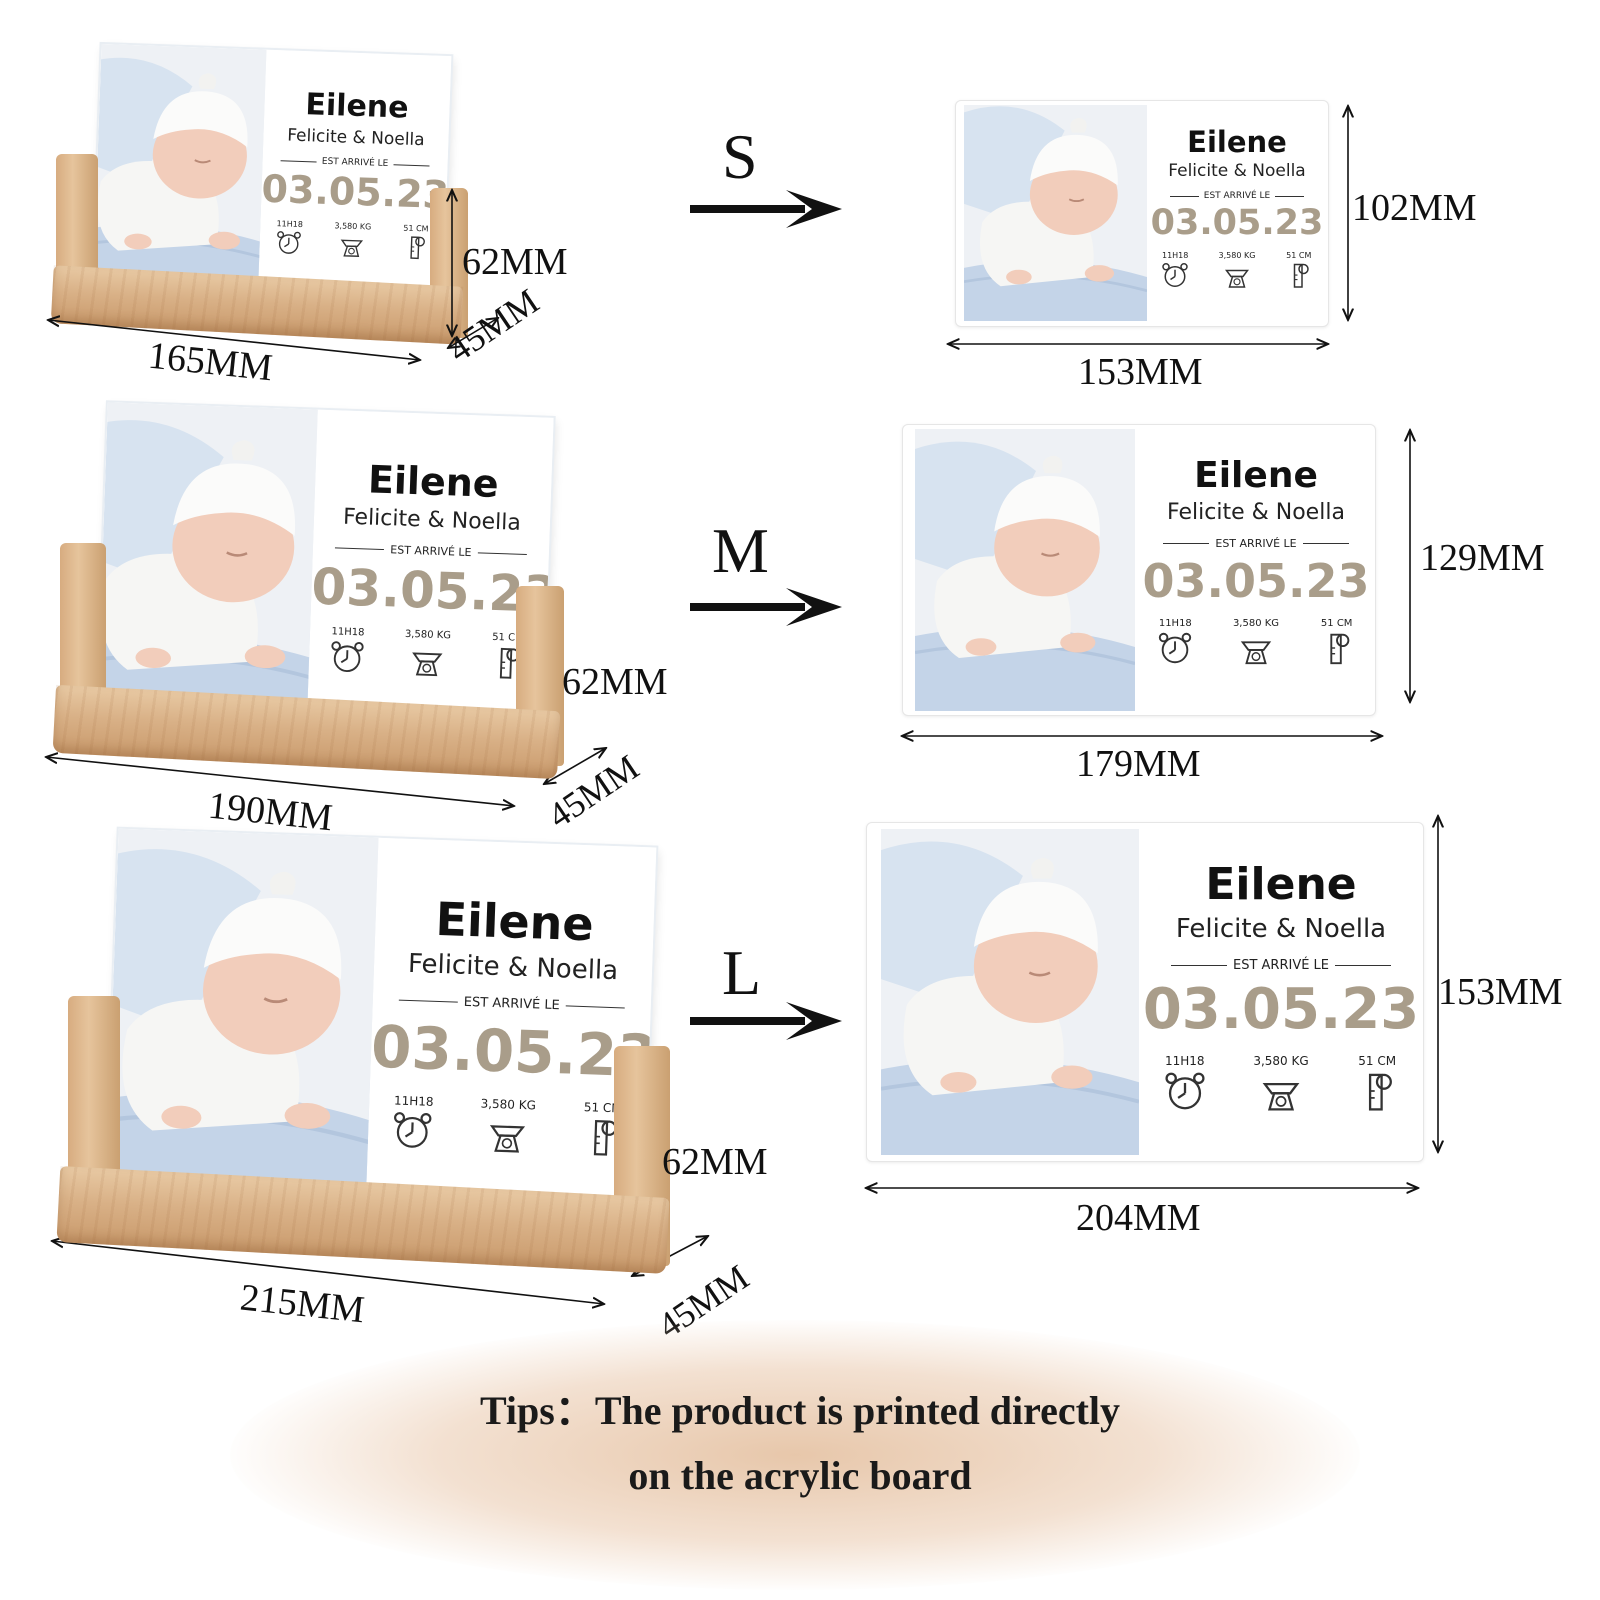 The image size is (1600, 1600). Describe the element at coordinates (1138, 764) in the screenshot. I see `dimension-board-width-m: 179MM` at that location.